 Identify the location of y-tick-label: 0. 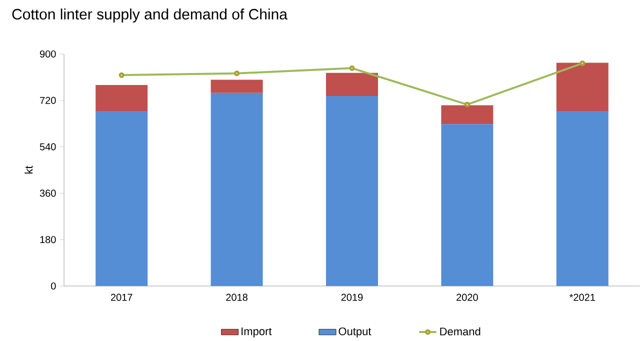
(53, 286).